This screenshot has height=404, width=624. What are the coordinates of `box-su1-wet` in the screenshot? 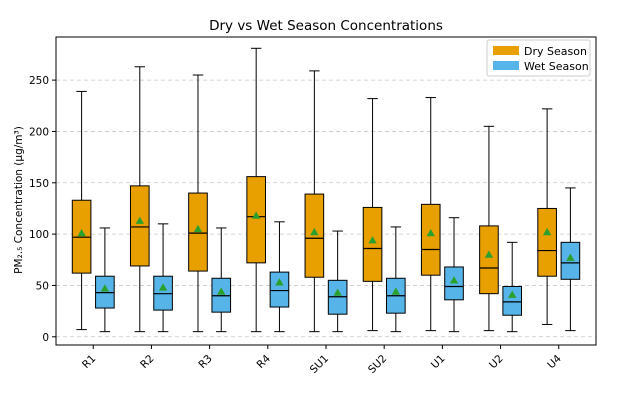 It's located at (337, 281).